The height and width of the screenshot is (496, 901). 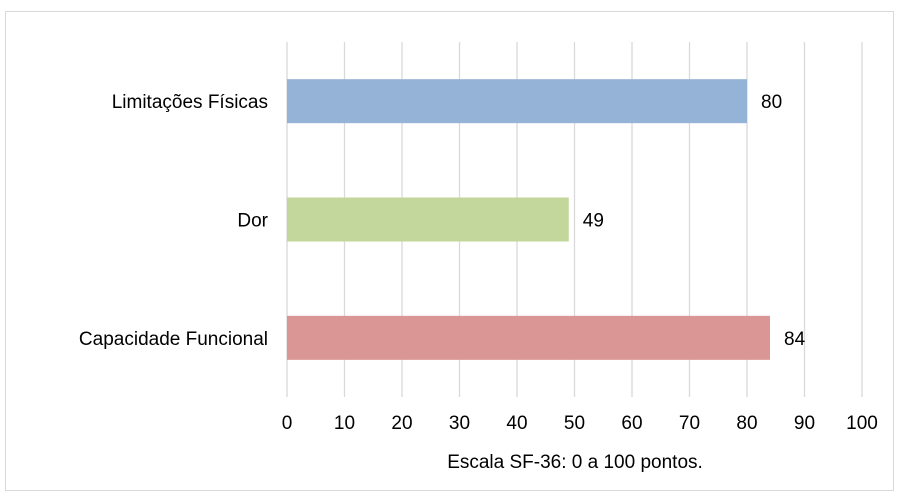 What do you see at coordinates (593, 221) in the screenshot?
I see `data-label: 49` at bounding box center [593, 221].